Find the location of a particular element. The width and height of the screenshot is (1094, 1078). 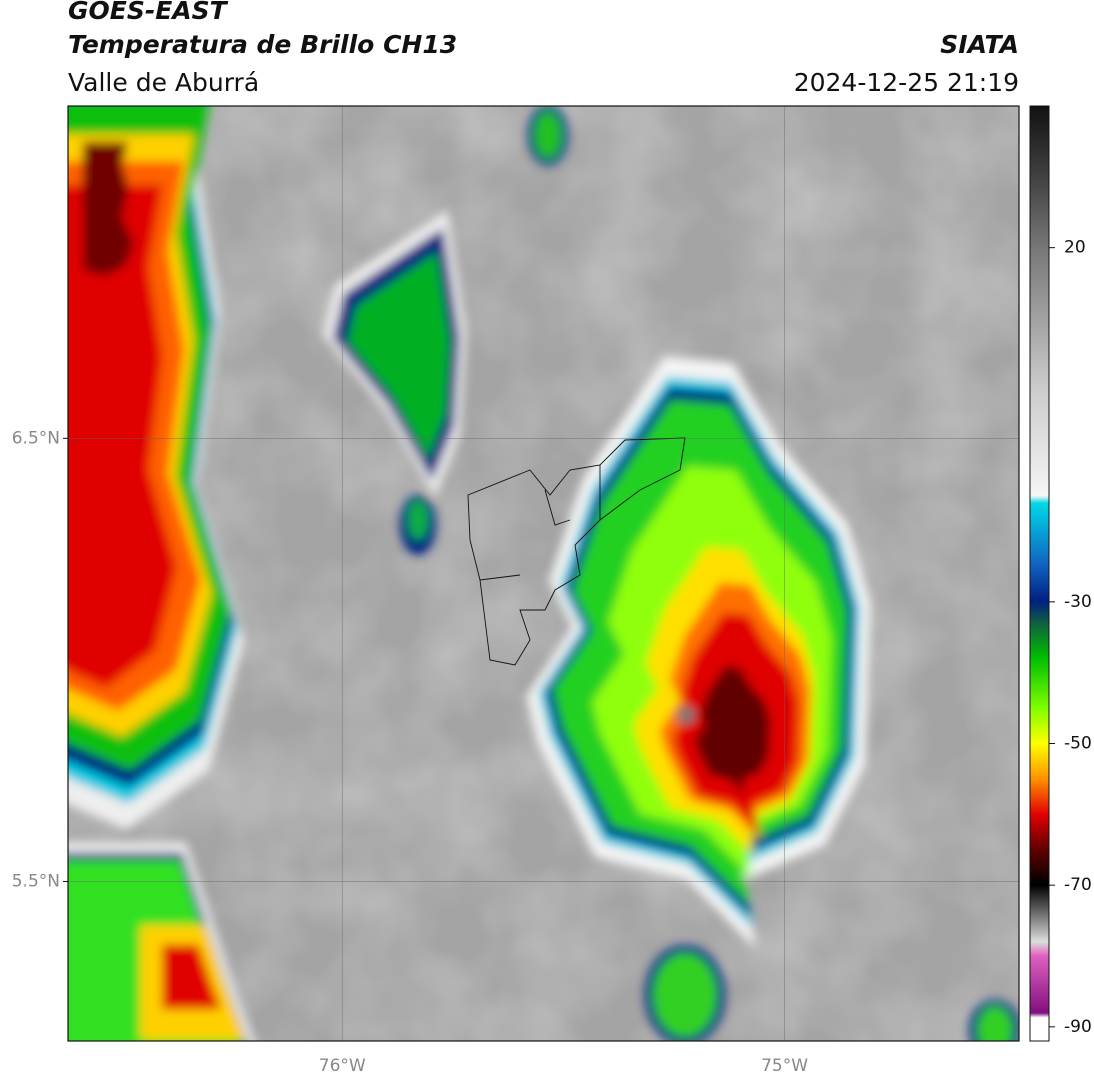

source: SIATA is located at coordinates (979, 44).